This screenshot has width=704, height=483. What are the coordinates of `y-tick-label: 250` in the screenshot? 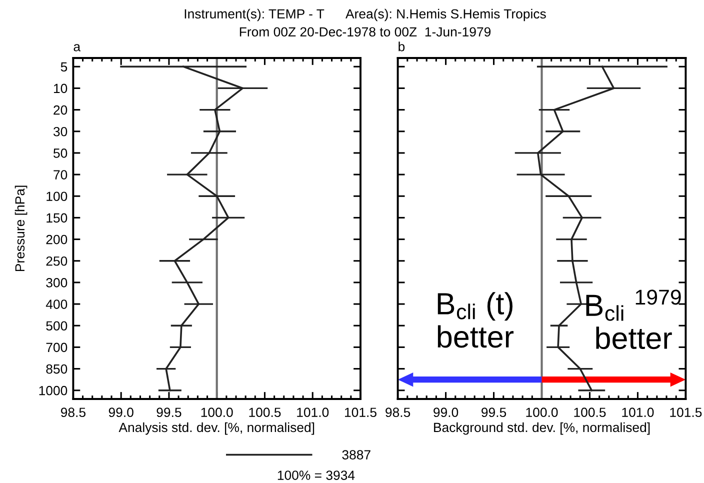 It's located at (57, 261).